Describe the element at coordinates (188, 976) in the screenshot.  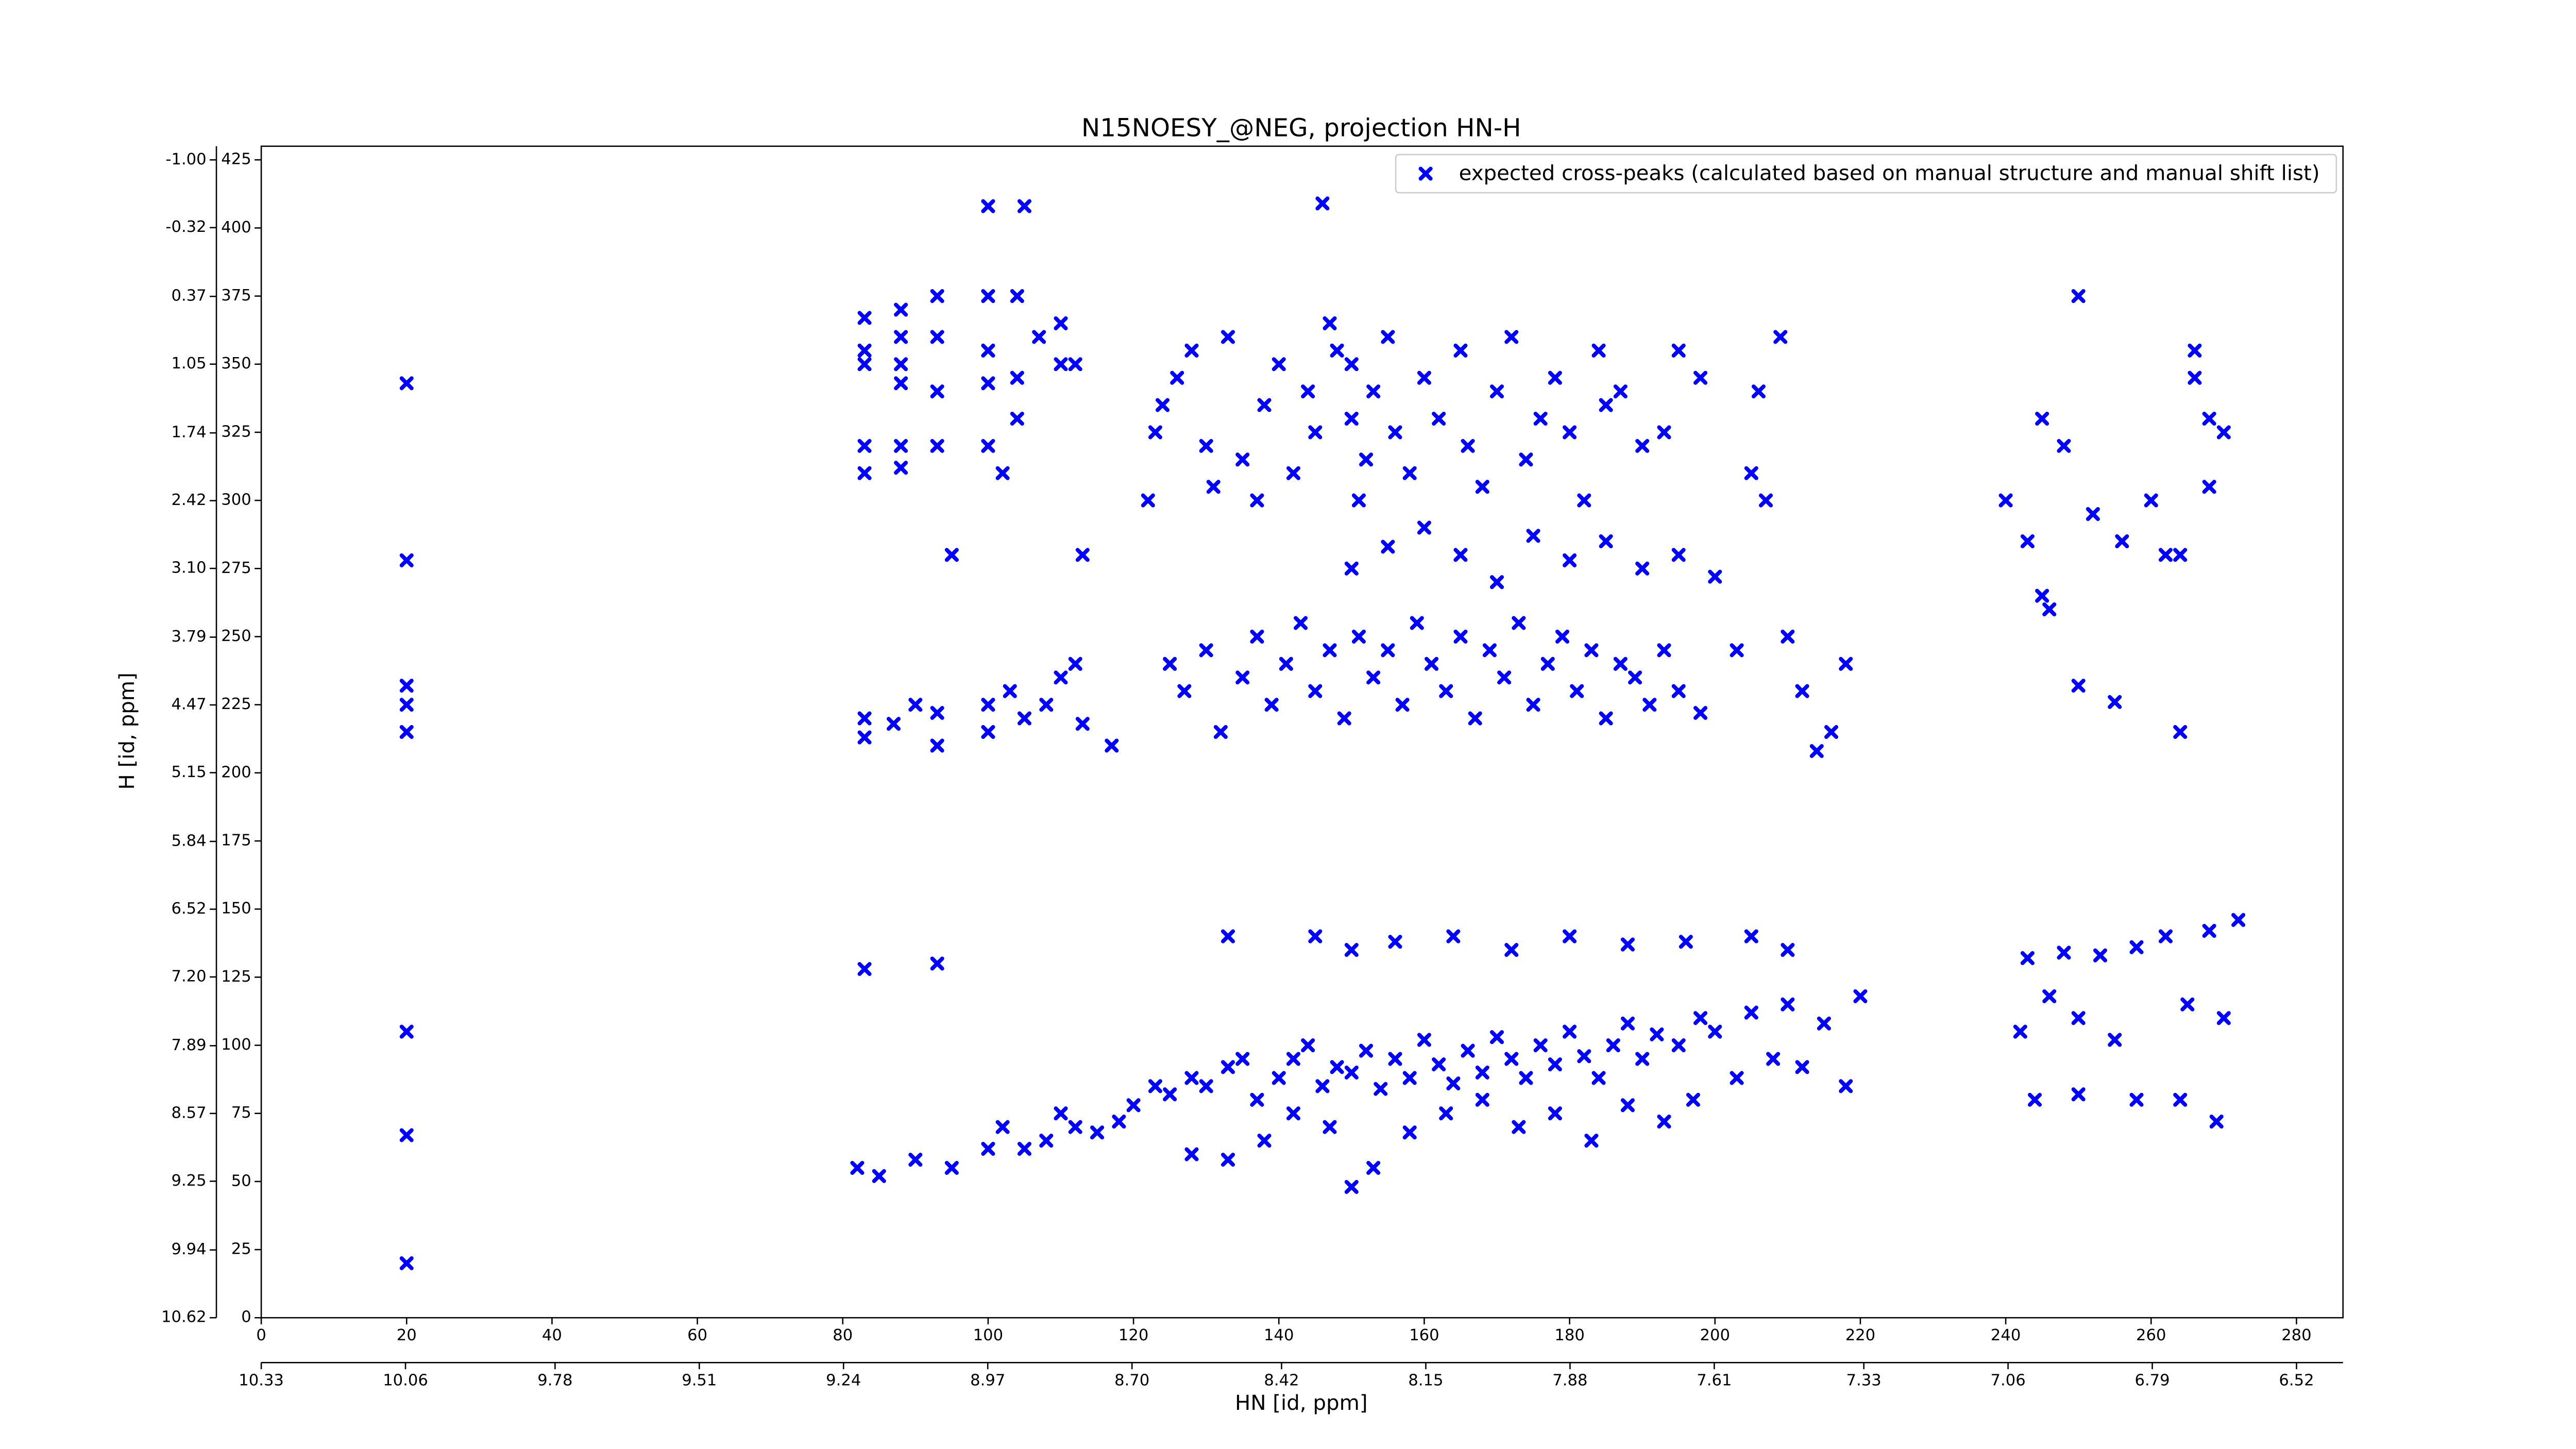
I see `y2-tick-label: 7.20` at that location.